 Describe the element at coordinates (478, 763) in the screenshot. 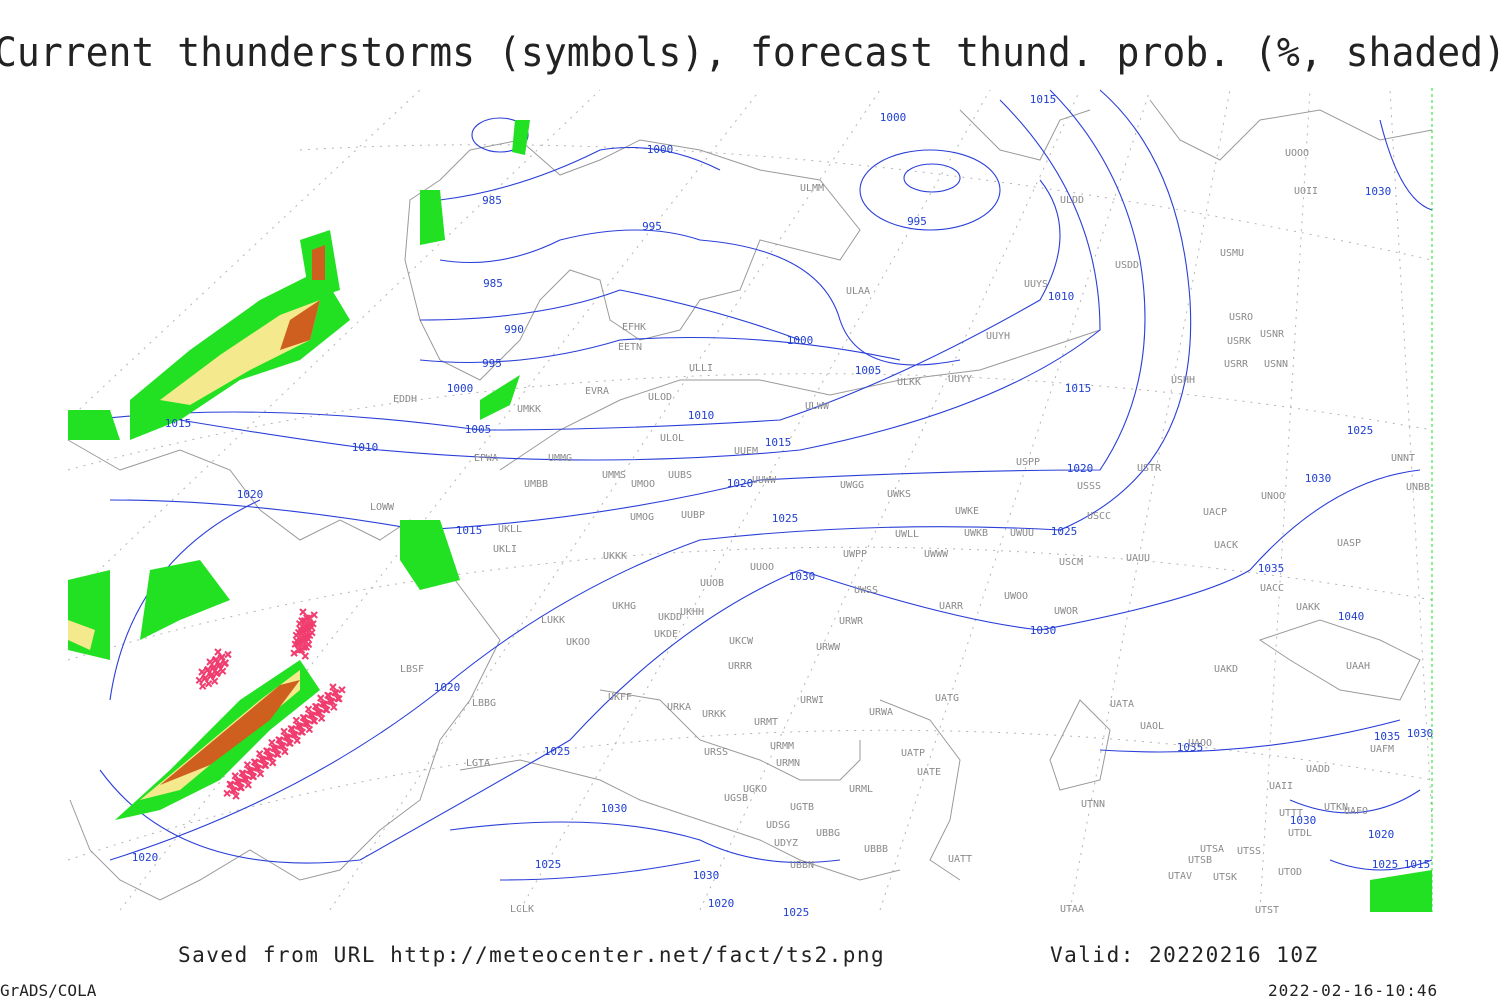

I see `station-code: LGTA` at that location.